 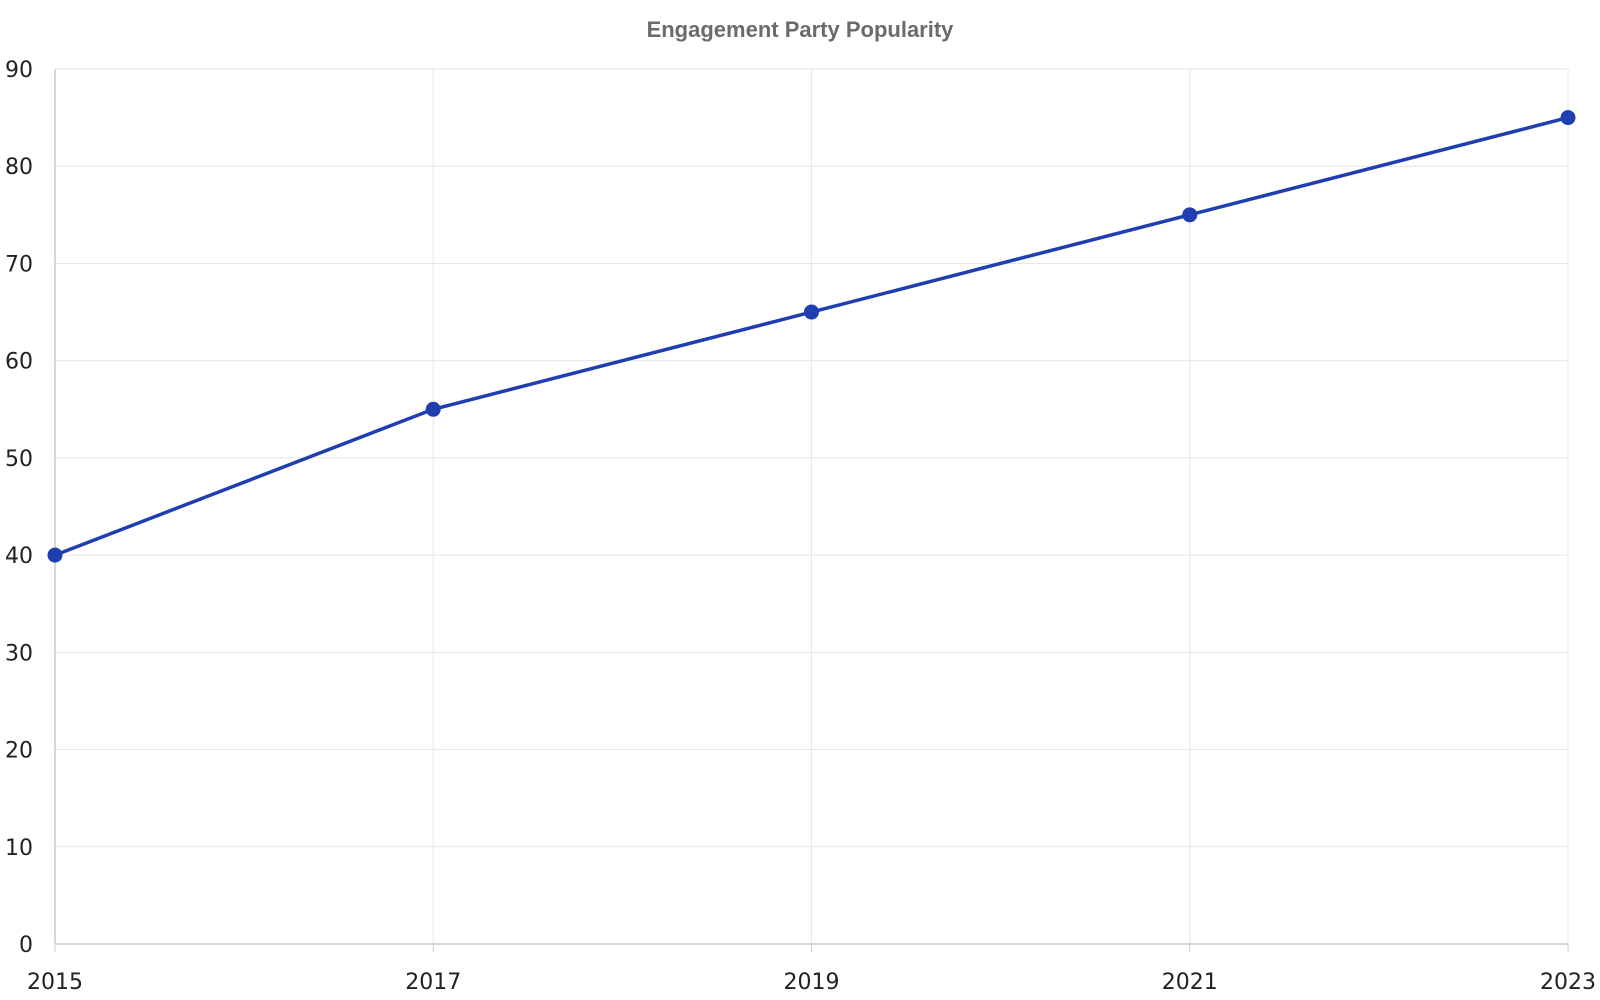 What do you see at coordinates (19, 167) in the screenshot?
I see `y-tick-label: 80` at bounding box center [19, 167].